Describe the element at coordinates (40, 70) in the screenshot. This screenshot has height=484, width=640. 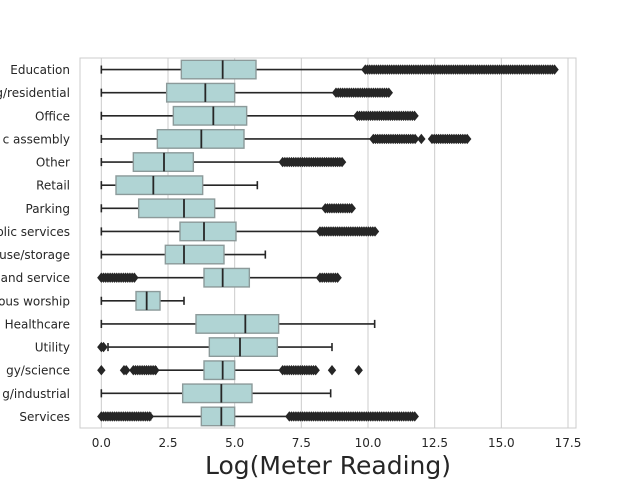
I see `category-label: Education` at that location.